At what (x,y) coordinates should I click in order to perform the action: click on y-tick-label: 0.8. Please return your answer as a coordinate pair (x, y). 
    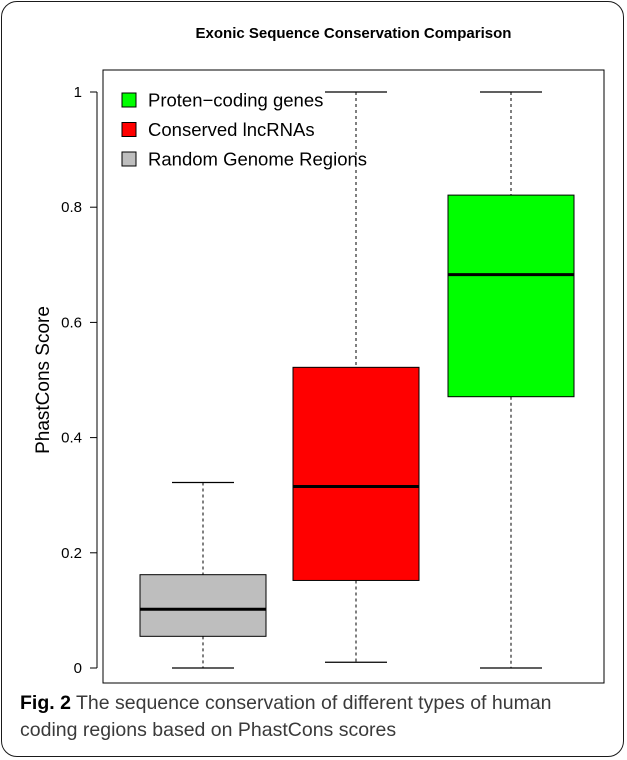
    Looking at the image, I should click on (71, 207).